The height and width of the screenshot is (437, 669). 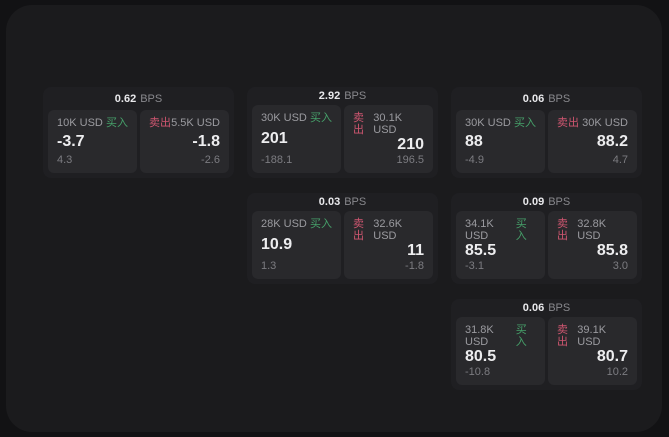 I want to click on bps-value: 0.03, so click(x=329, y=202).